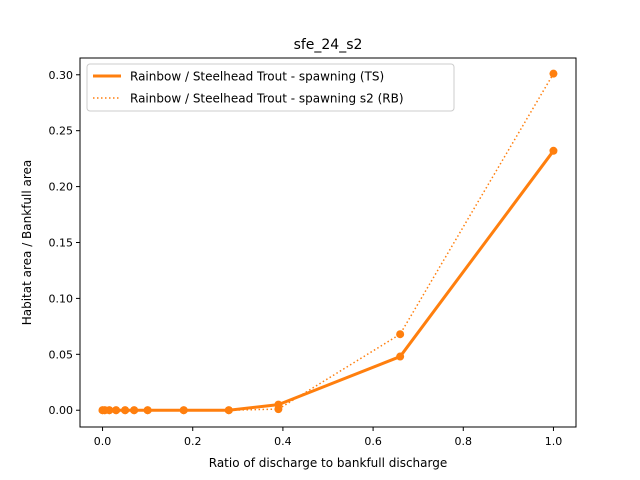 This screenshot has width=640, height=480. Describe the element at coordinates (61, 298) in the screenshot. I see `y-tick-label: 0.10` at that location.